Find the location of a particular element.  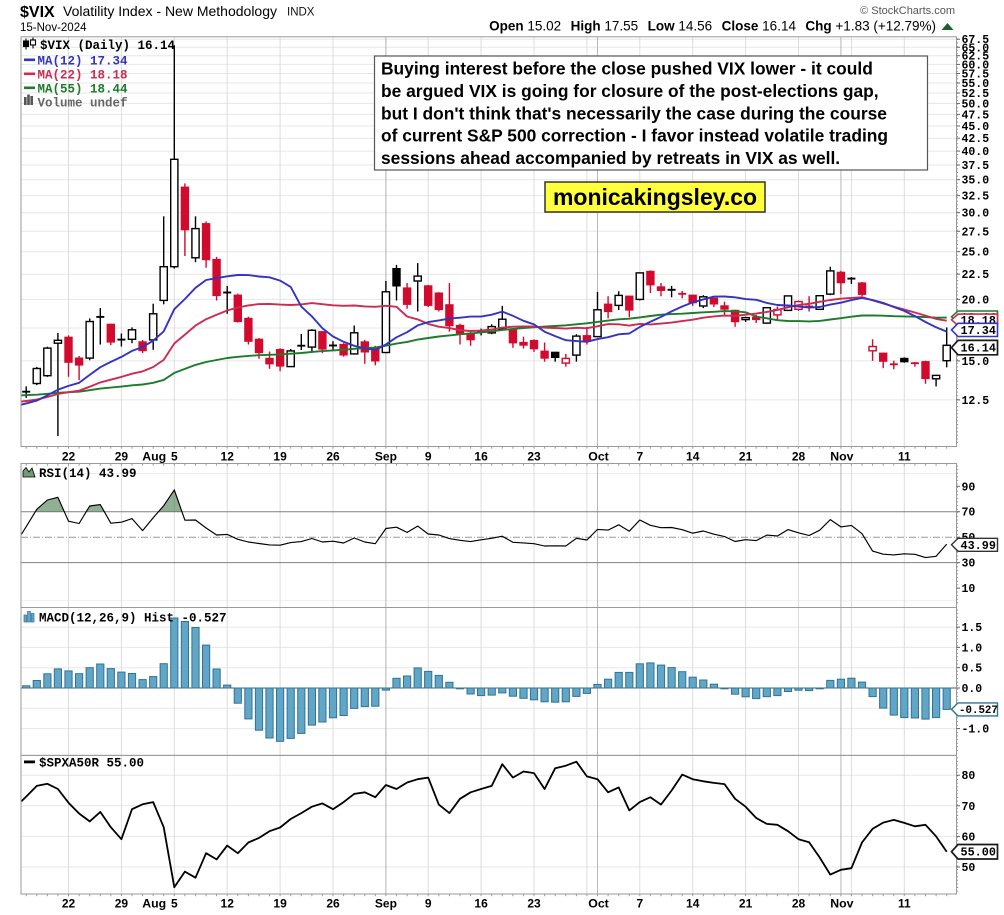

svg-text: 0.0 is located at coordinates (972, 689).